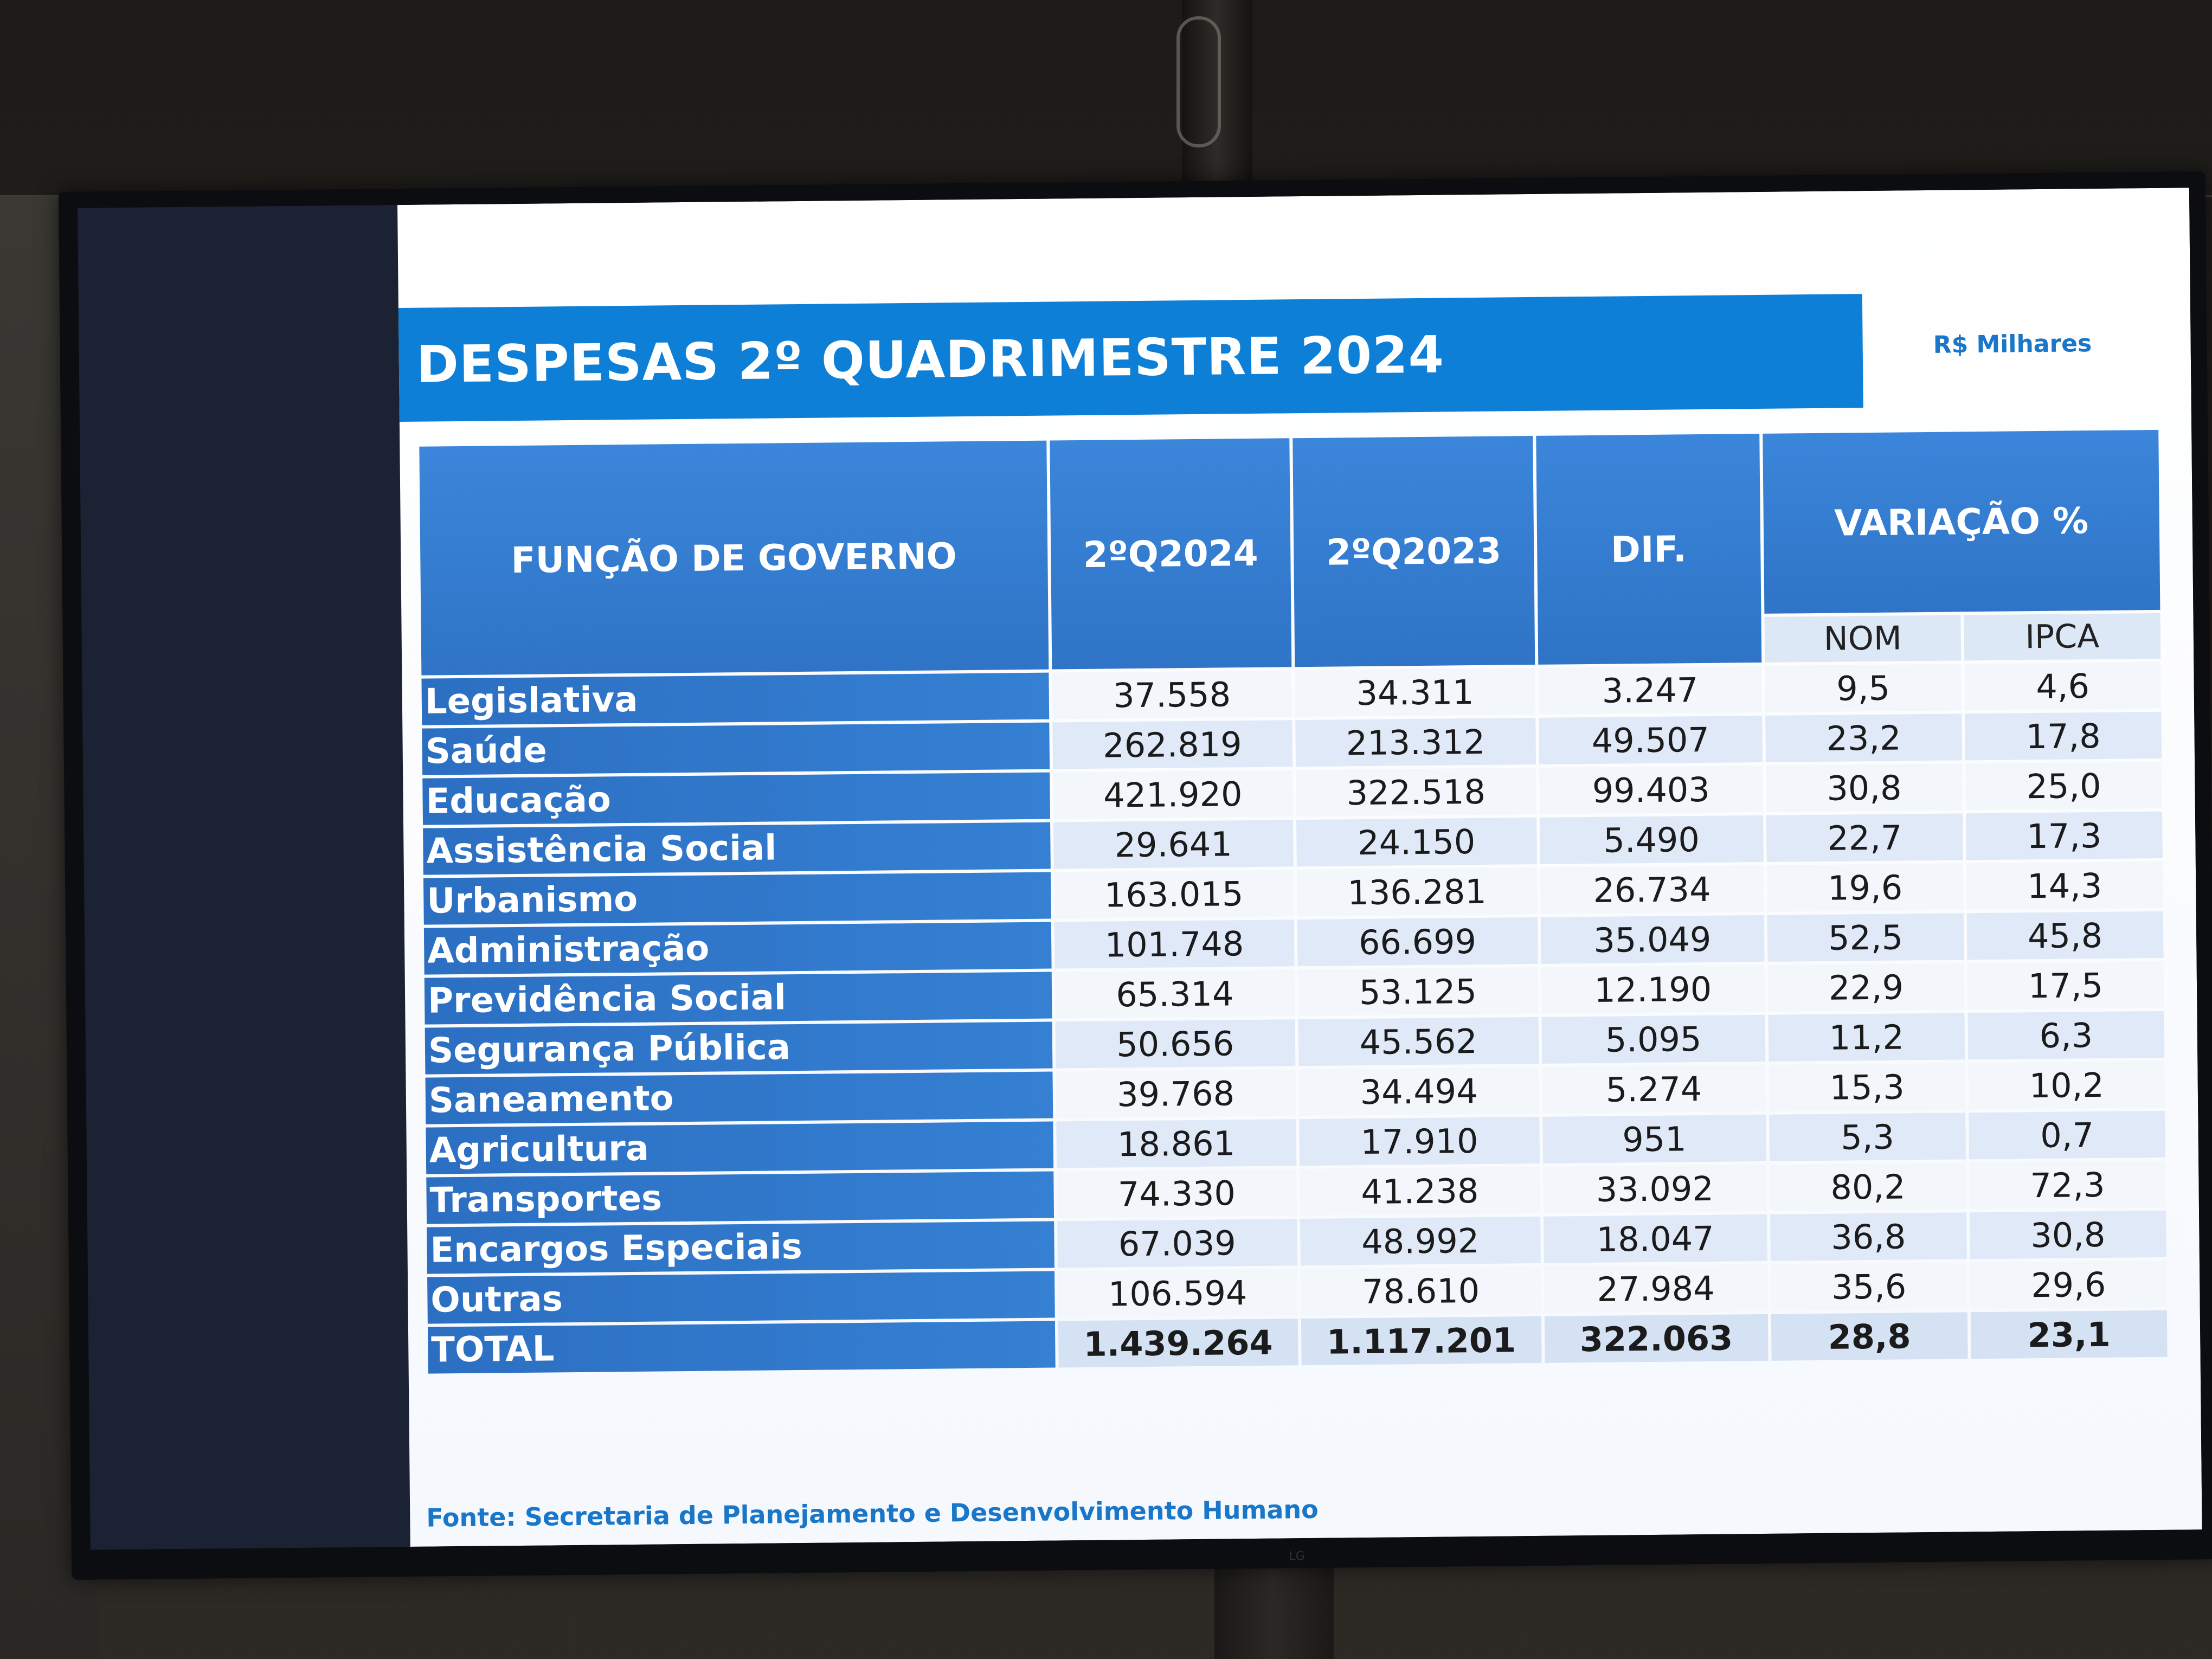  What do you see at coordinates (1421, 1341) in the screenshot?
I see `total-q2023: 1.117.201` at bounding box center [1421, 1341].